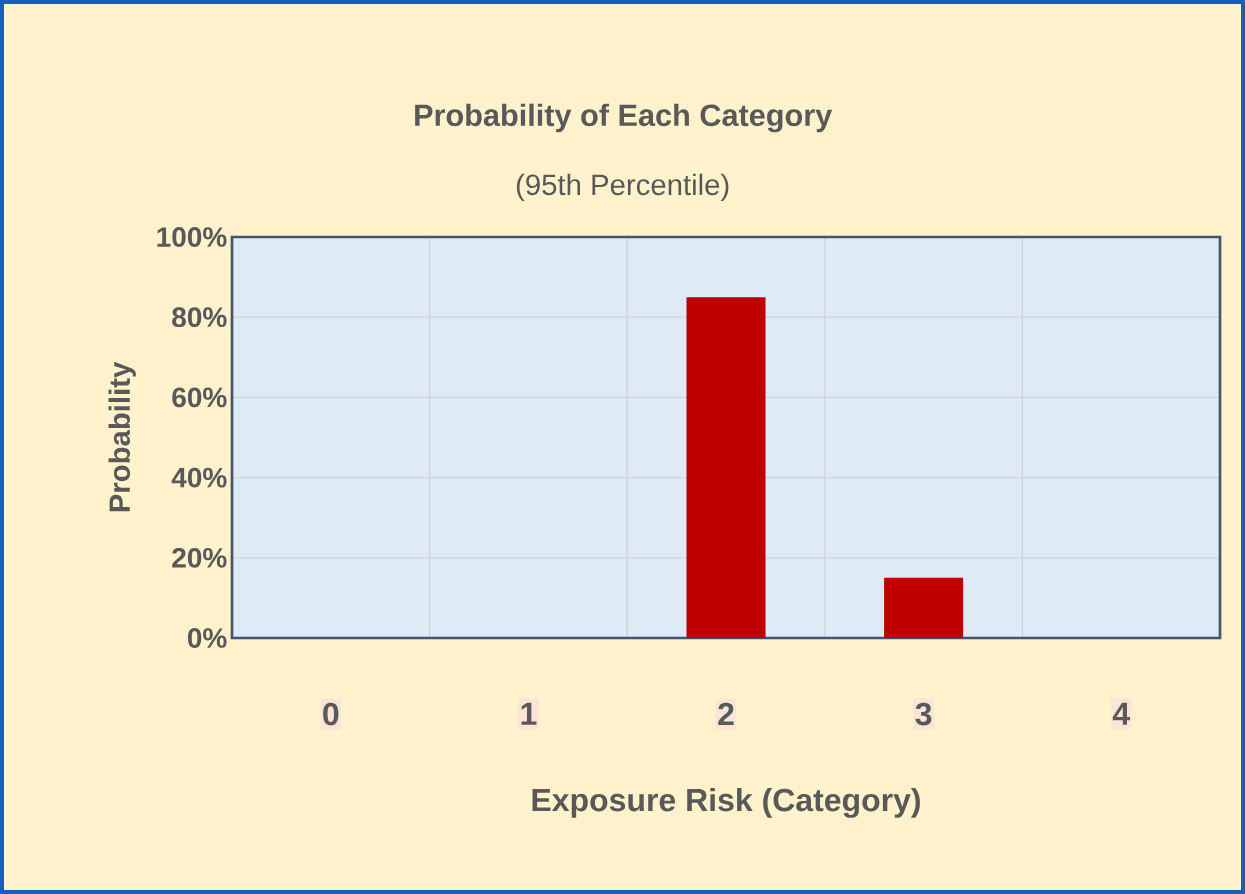 The width and height of the screenshot is (1245, 894). I want to click on y-tick-label: 0%, so click(207, 638).